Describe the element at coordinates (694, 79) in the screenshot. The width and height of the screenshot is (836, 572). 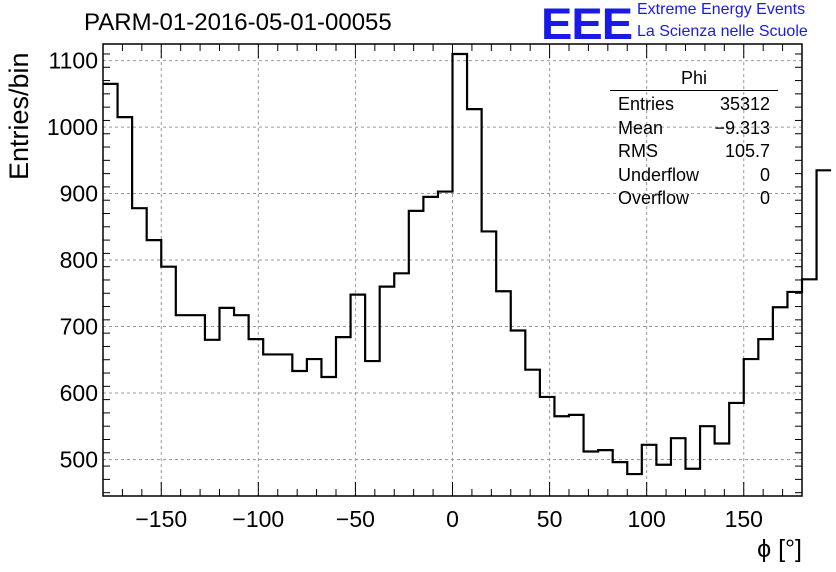
I see `stats-title: Phi` at that location.